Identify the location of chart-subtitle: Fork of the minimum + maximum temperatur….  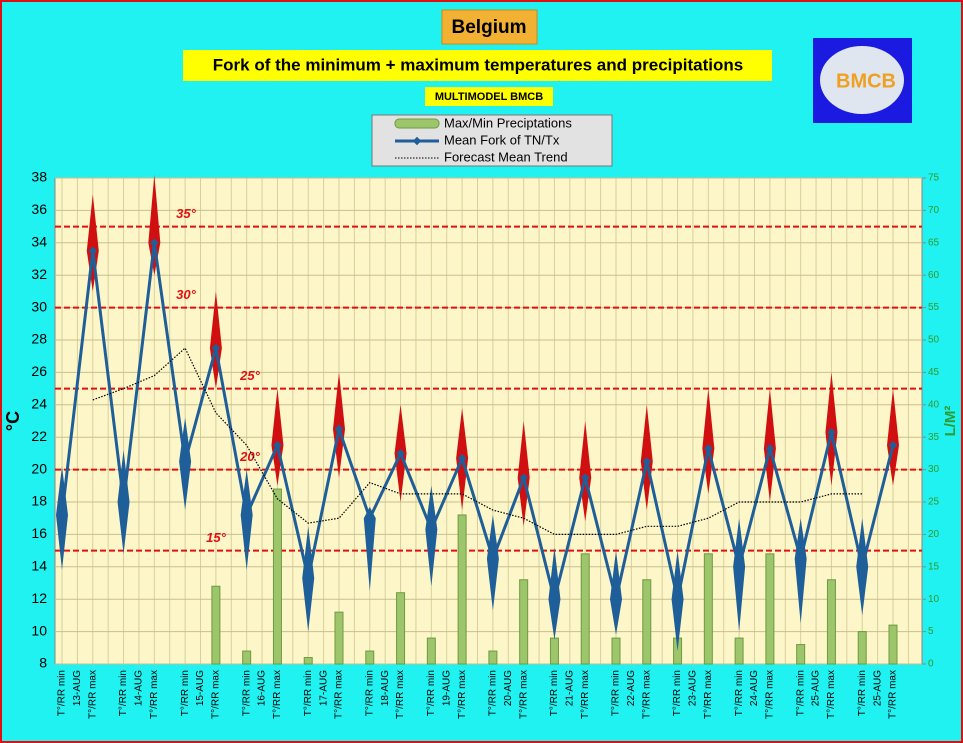
(478, 64).